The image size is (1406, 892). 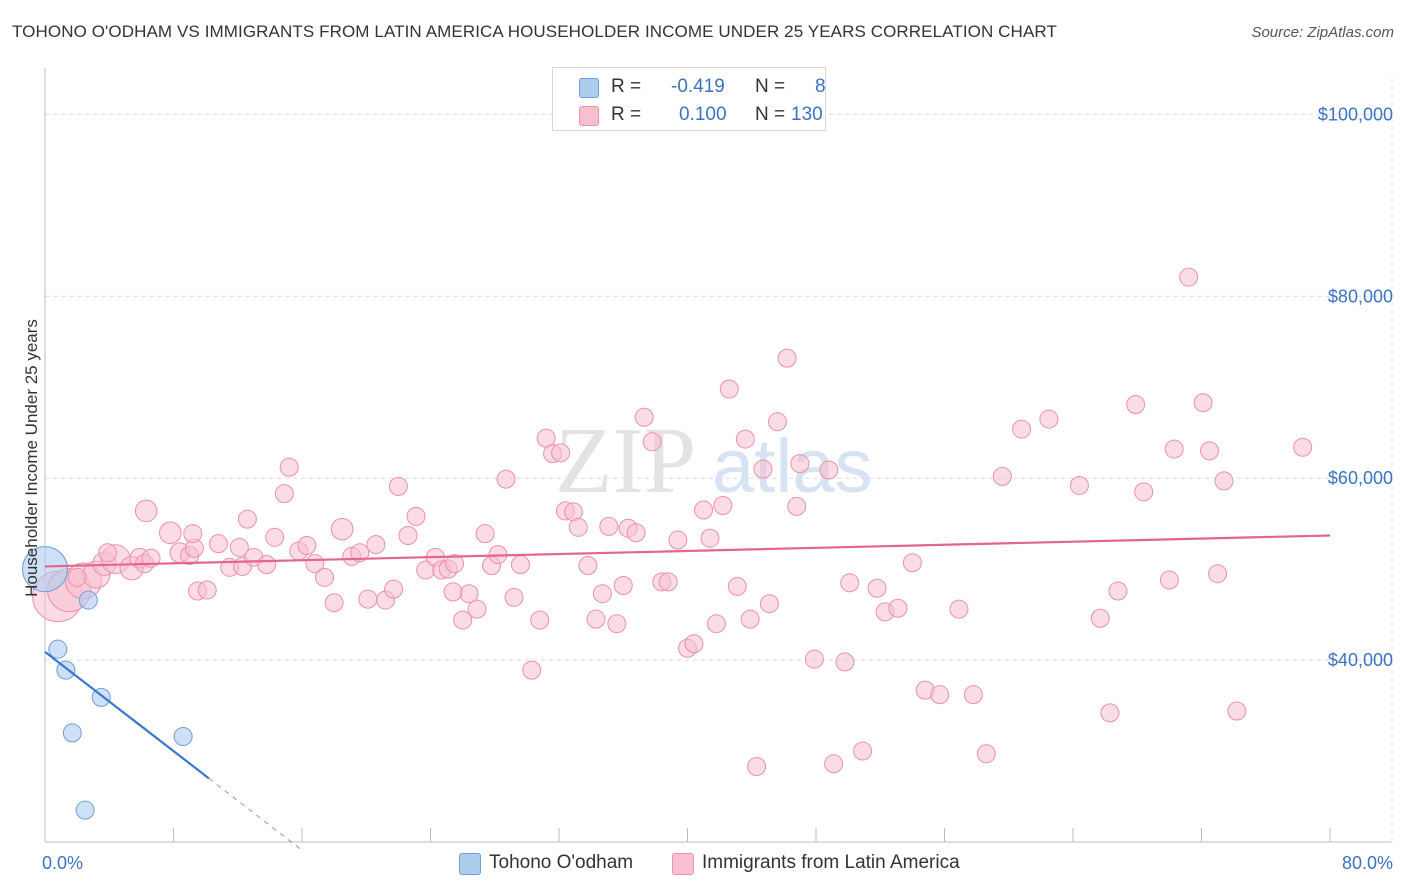 I want to click on stats-n-label: N =, so click(x=770, y=86).